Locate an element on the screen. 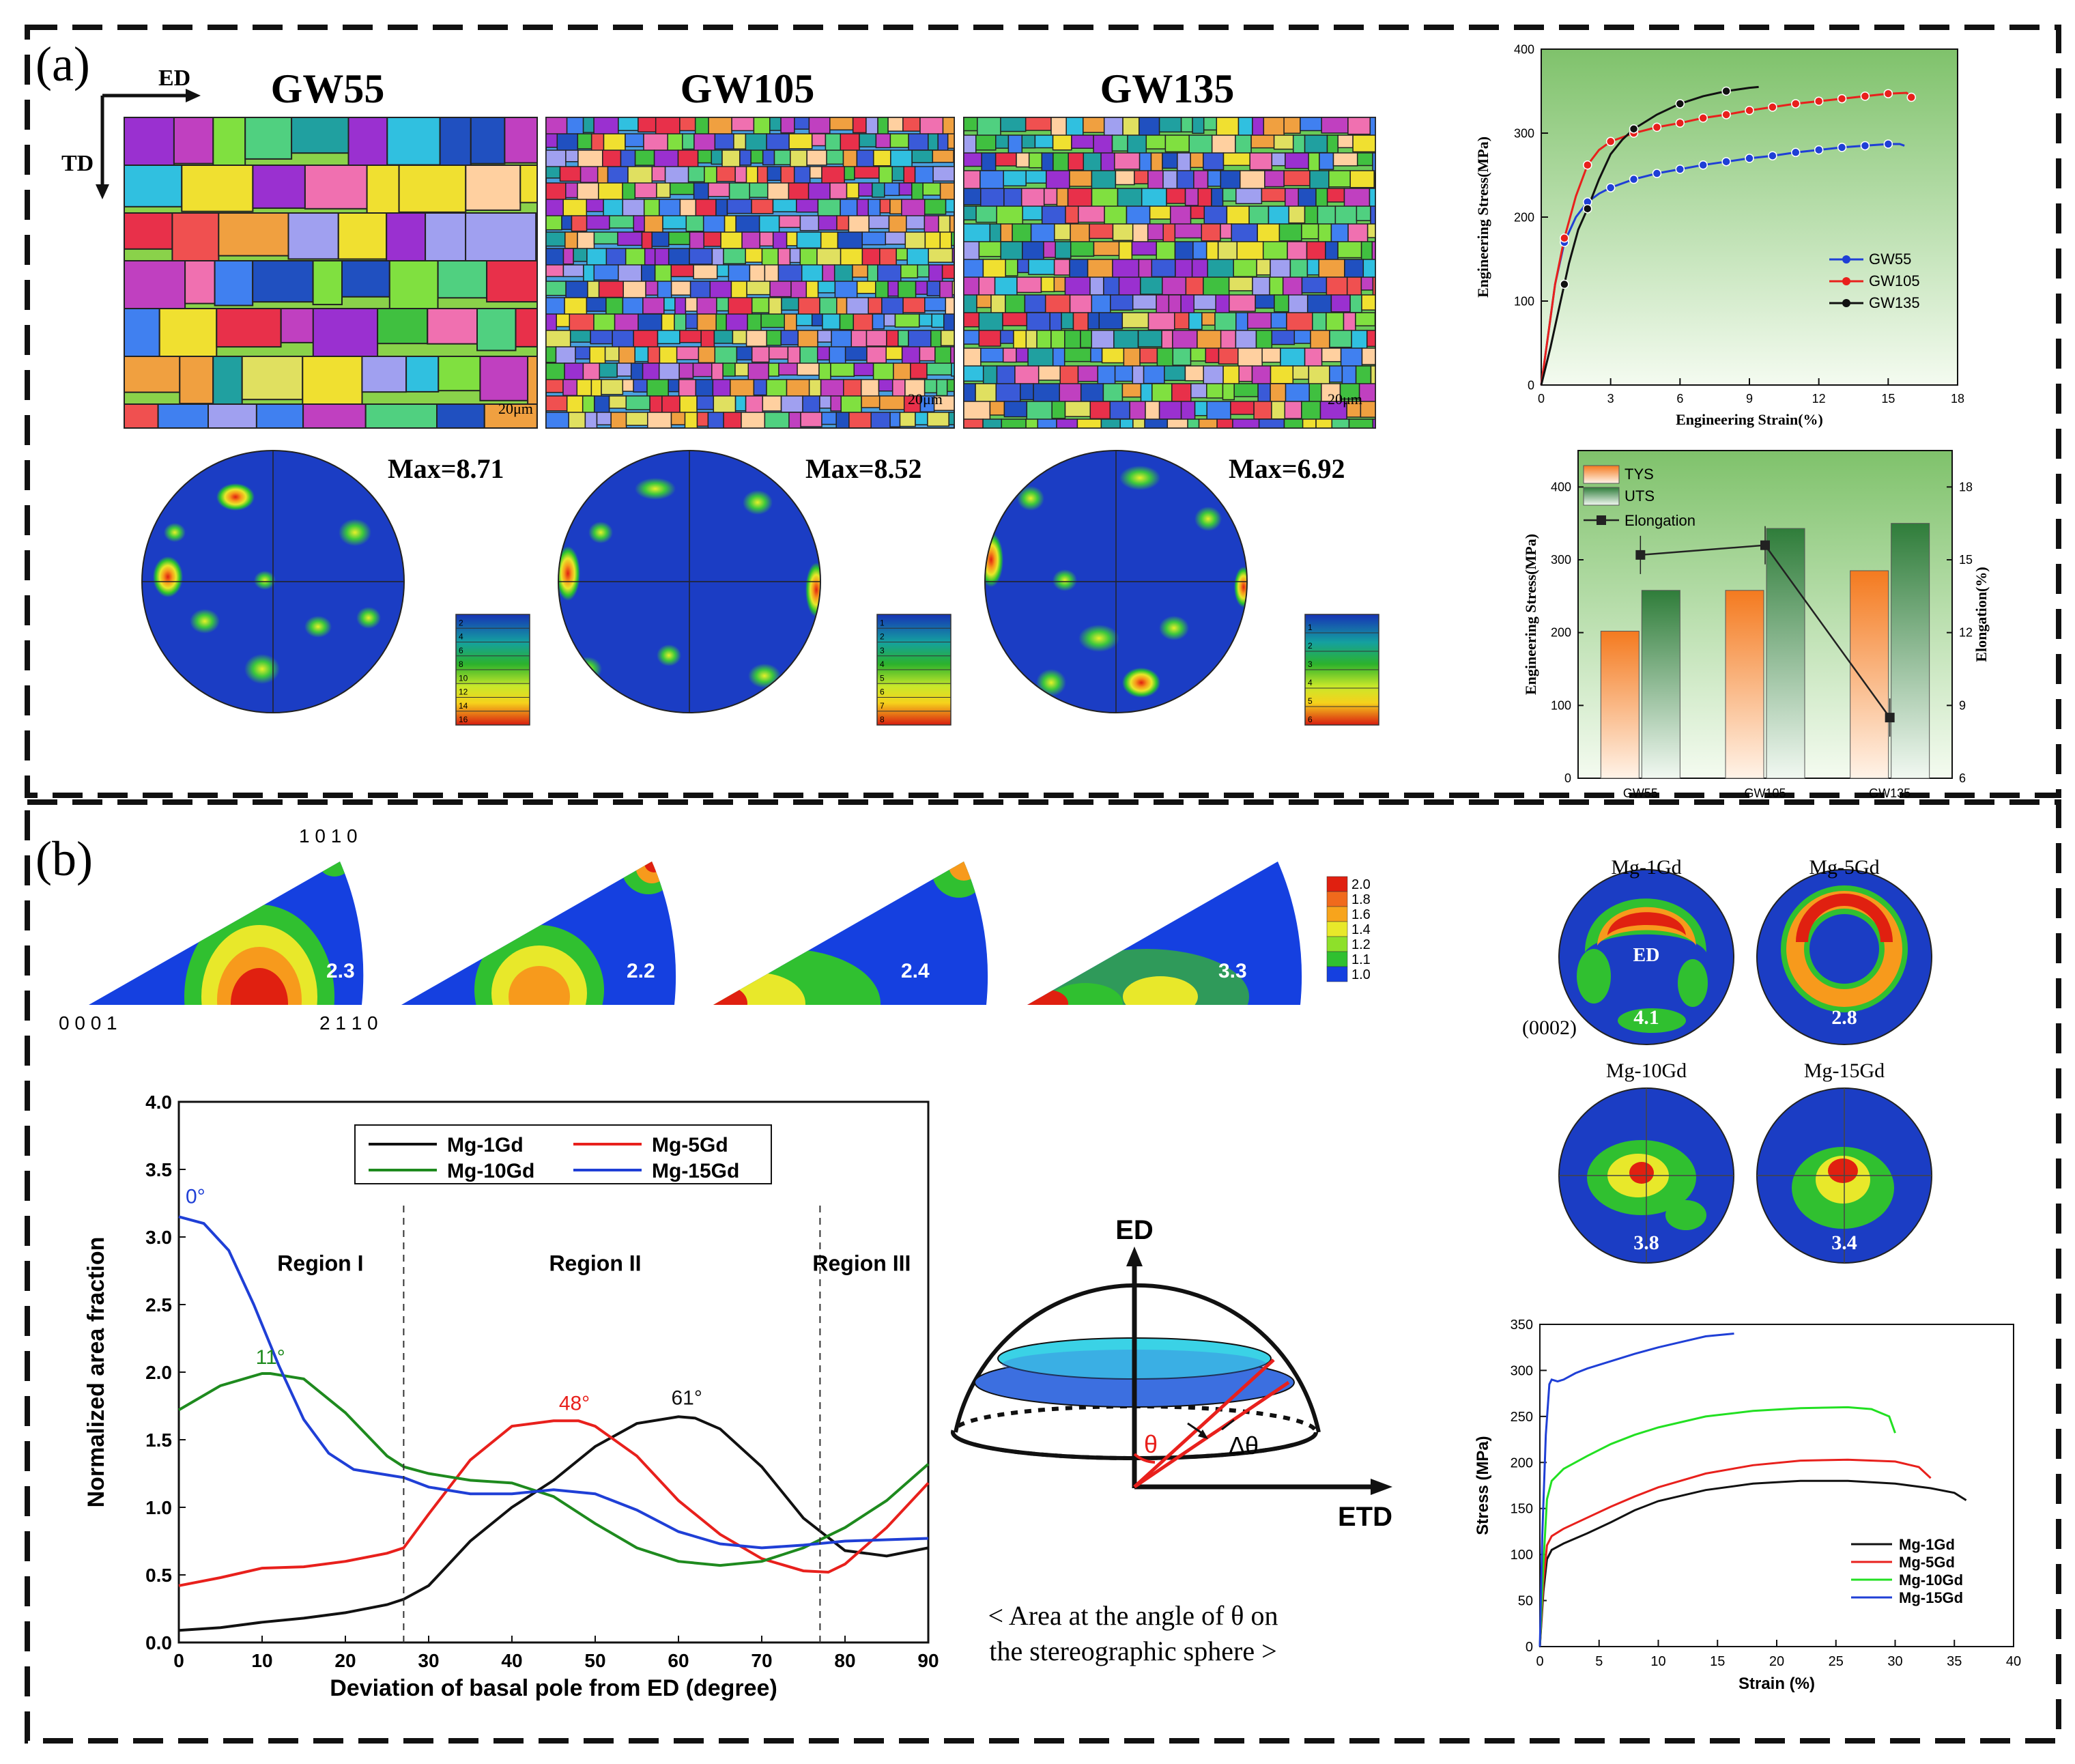 Image resolution: width=2075 pixels, height=1764 pixels. scale-tick-label: 2 is located at coordinates (1310, 646).